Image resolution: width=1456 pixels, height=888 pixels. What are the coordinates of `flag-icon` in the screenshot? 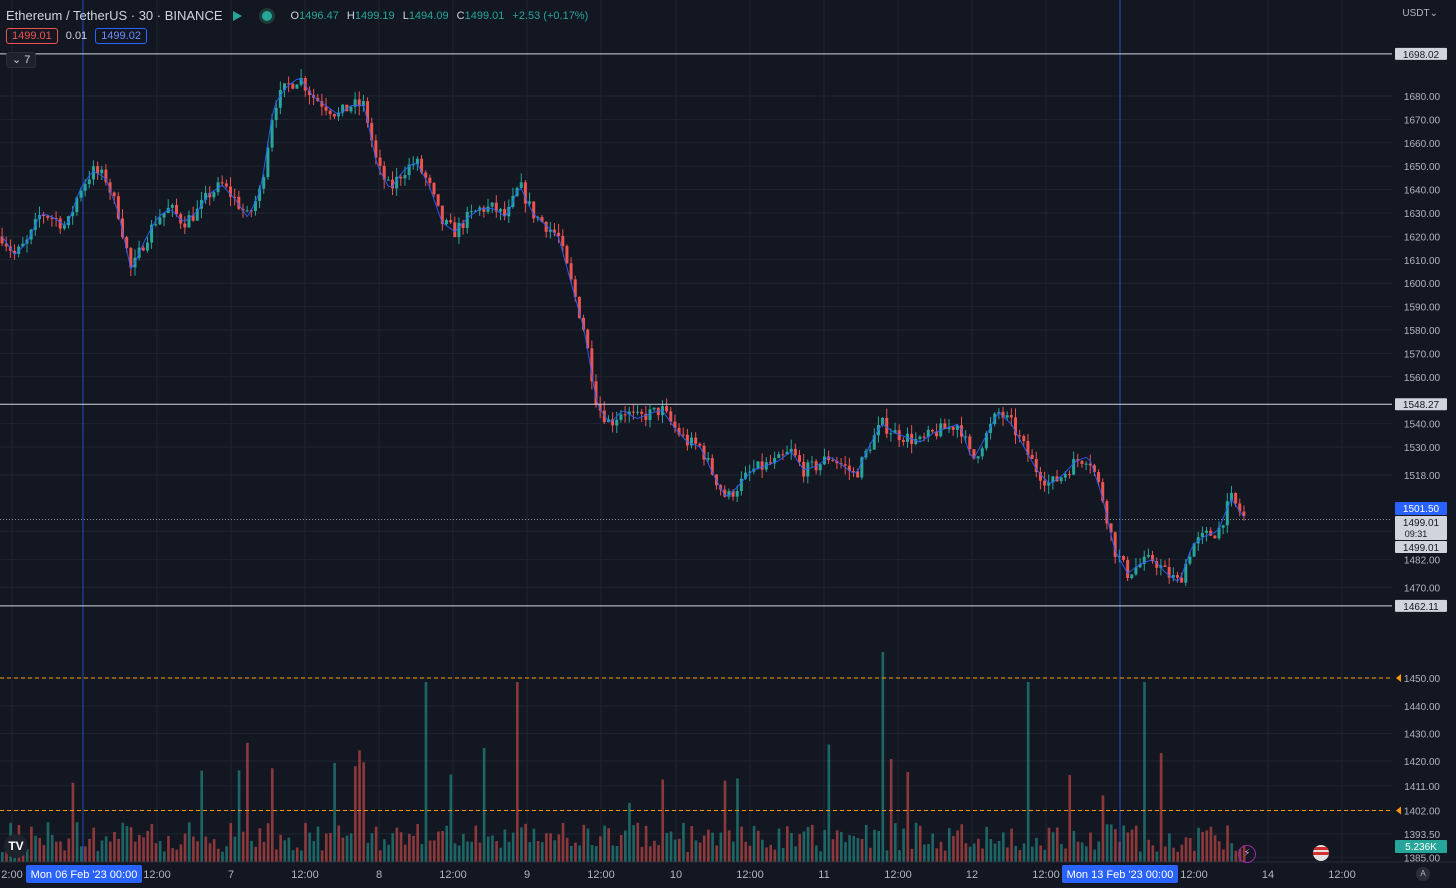 It's located at (237, 15).